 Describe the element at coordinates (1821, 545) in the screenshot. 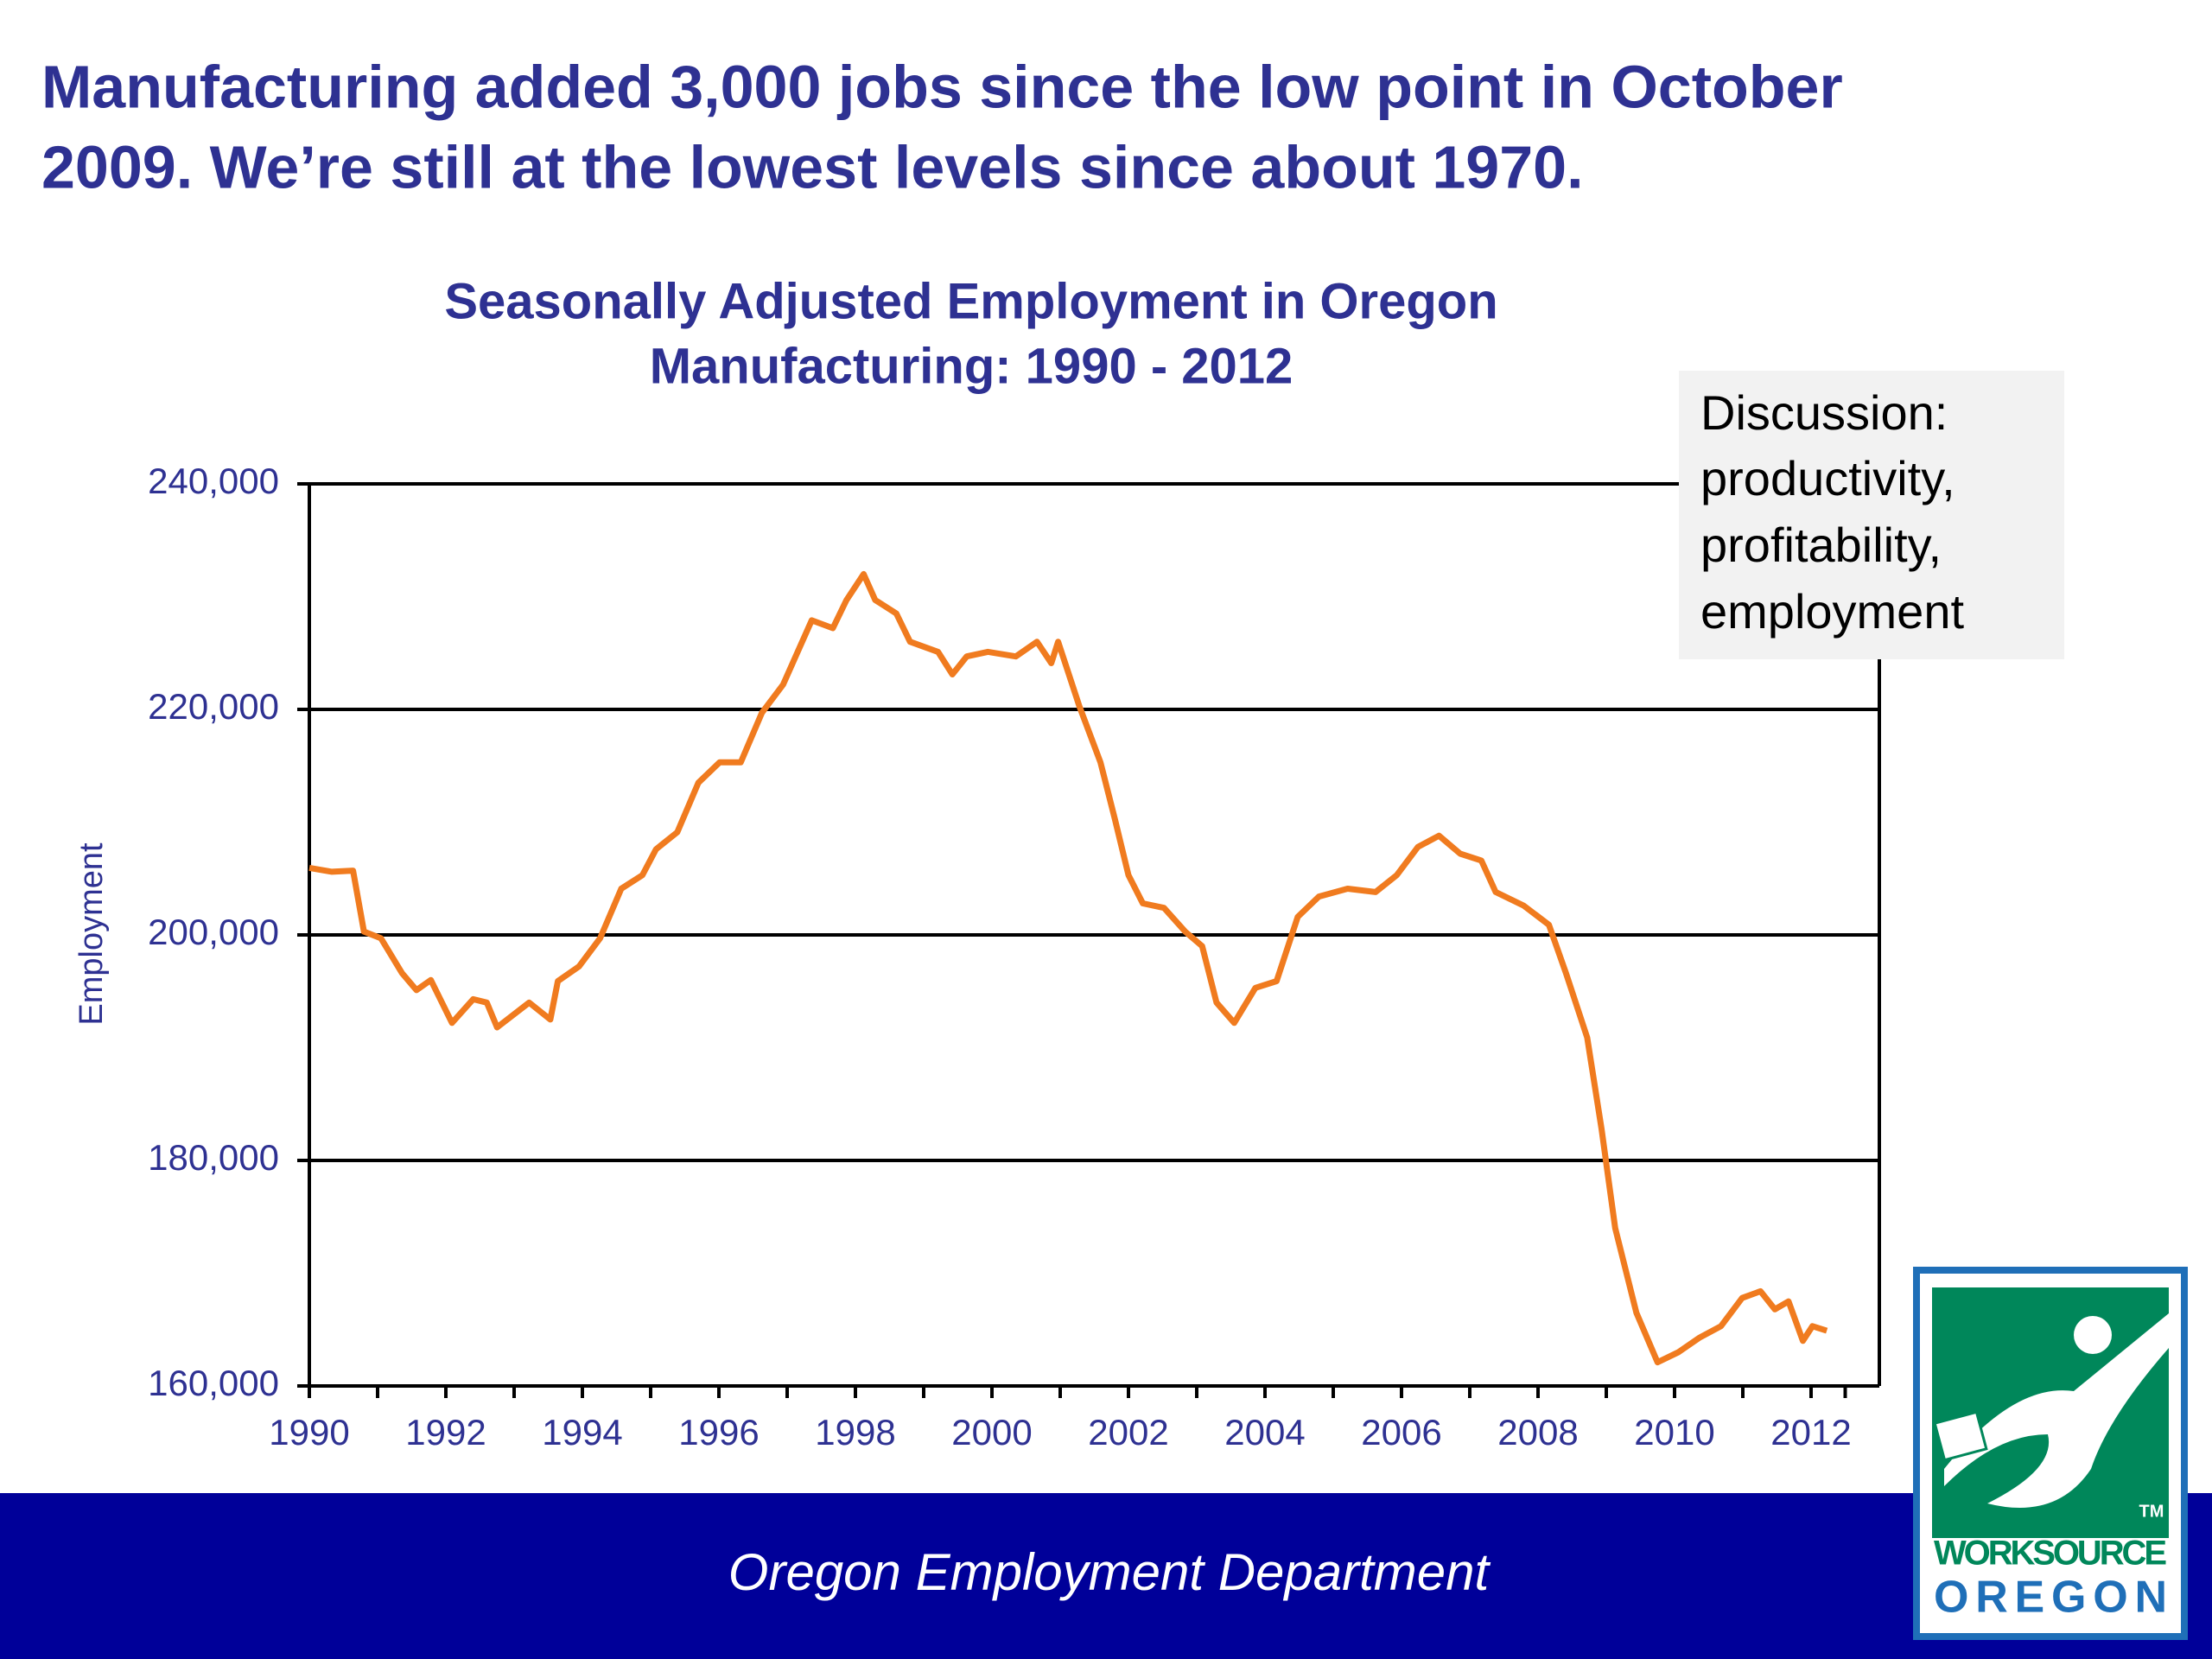

I see `annotation: profitability,` at that location.